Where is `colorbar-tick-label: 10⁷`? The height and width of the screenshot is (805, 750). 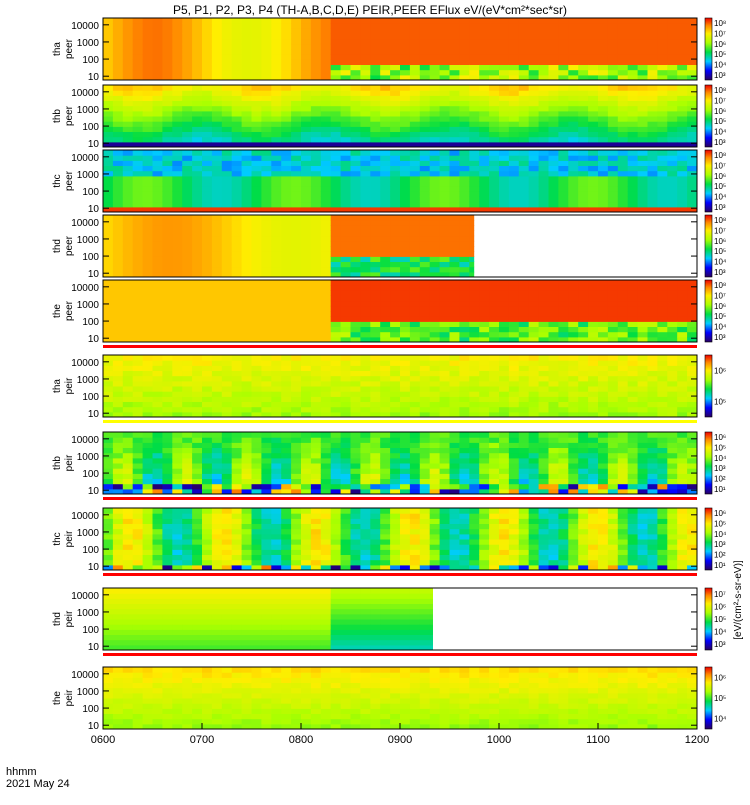 colorbar-tick-label: 10⁷ is located at coordinates (720, 166).